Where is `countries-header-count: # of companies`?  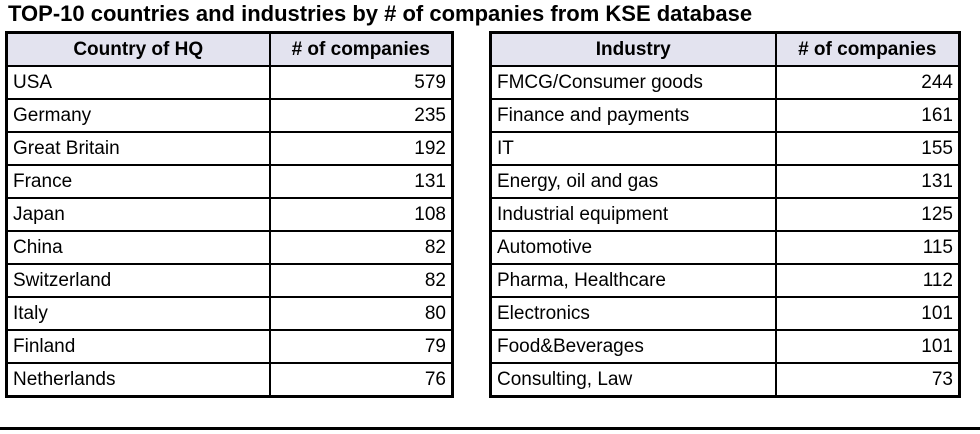
countries-header-count: # of companies is located at coordinates (361, 49).